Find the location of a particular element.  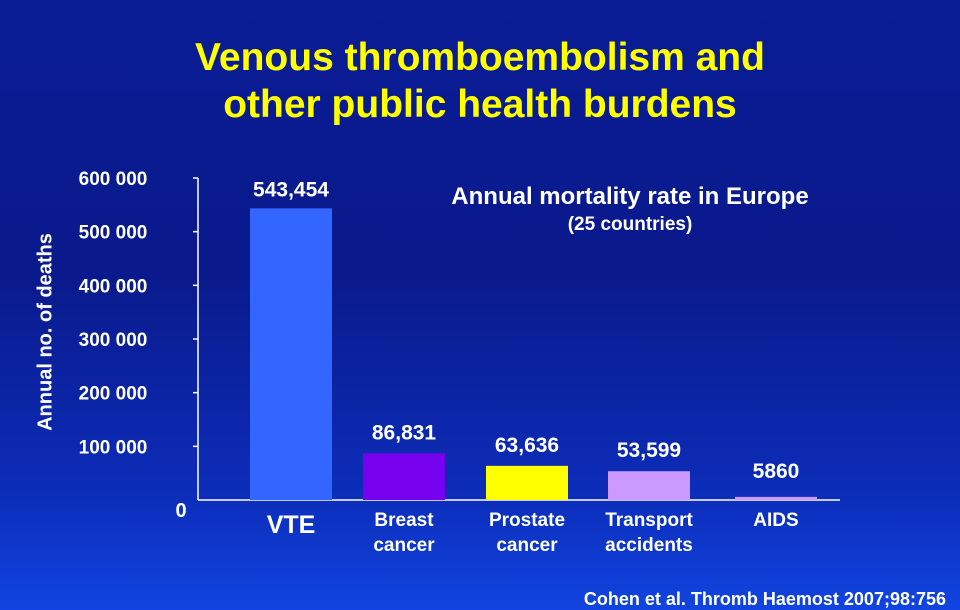

category-label: AIDS is located at coordinates (775, 520).